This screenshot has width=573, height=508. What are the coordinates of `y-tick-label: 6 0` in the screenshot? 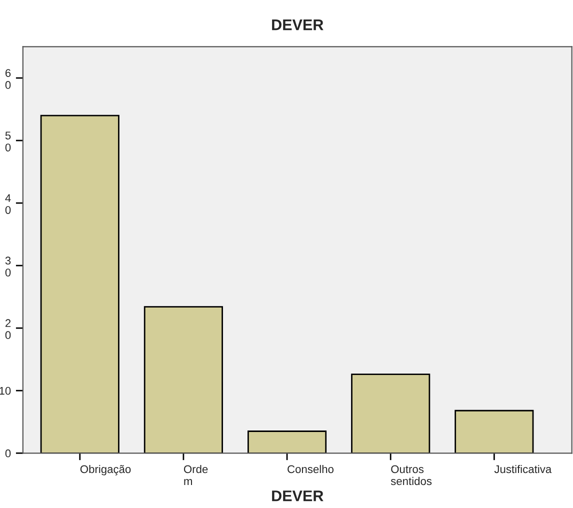 It's located at (8, 79).